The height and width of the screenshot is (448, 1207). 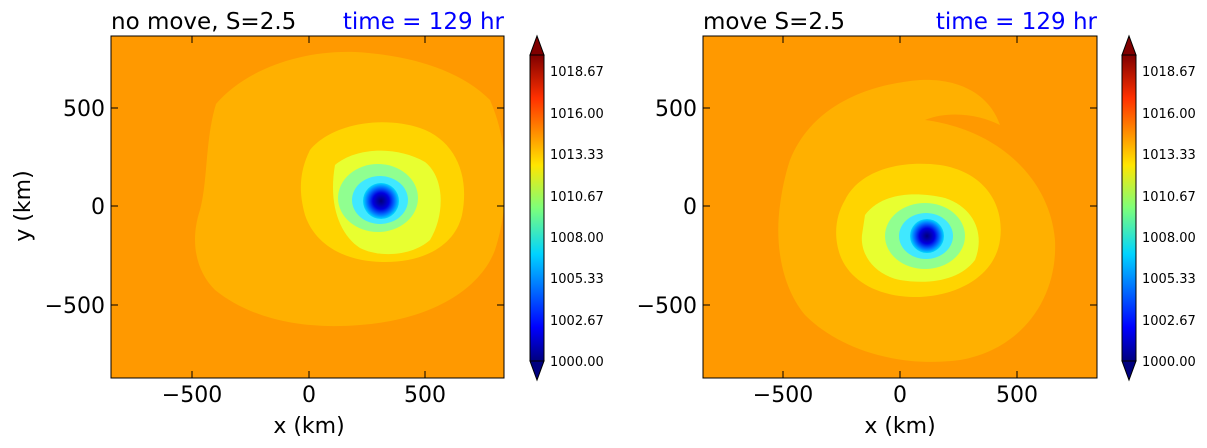 I want to click on panel-title: move S=2.5, so click(x=774, y=22).